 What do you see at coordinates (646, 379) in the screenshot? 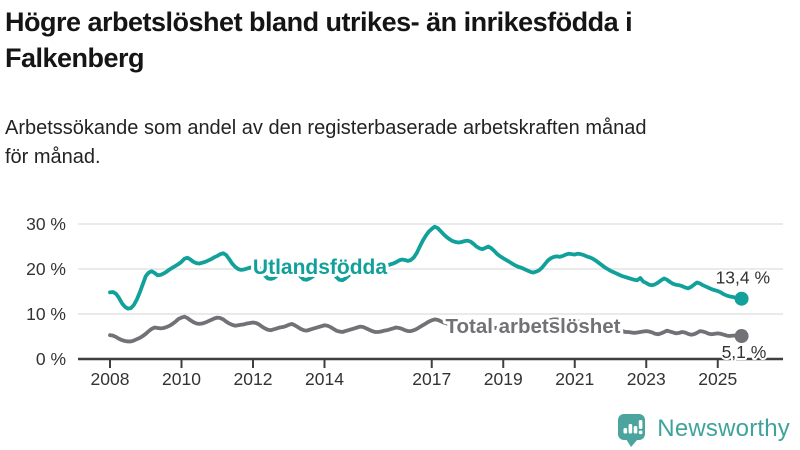
I see `x-tick-label-2023: 2023` at bounding box center [646, 379].